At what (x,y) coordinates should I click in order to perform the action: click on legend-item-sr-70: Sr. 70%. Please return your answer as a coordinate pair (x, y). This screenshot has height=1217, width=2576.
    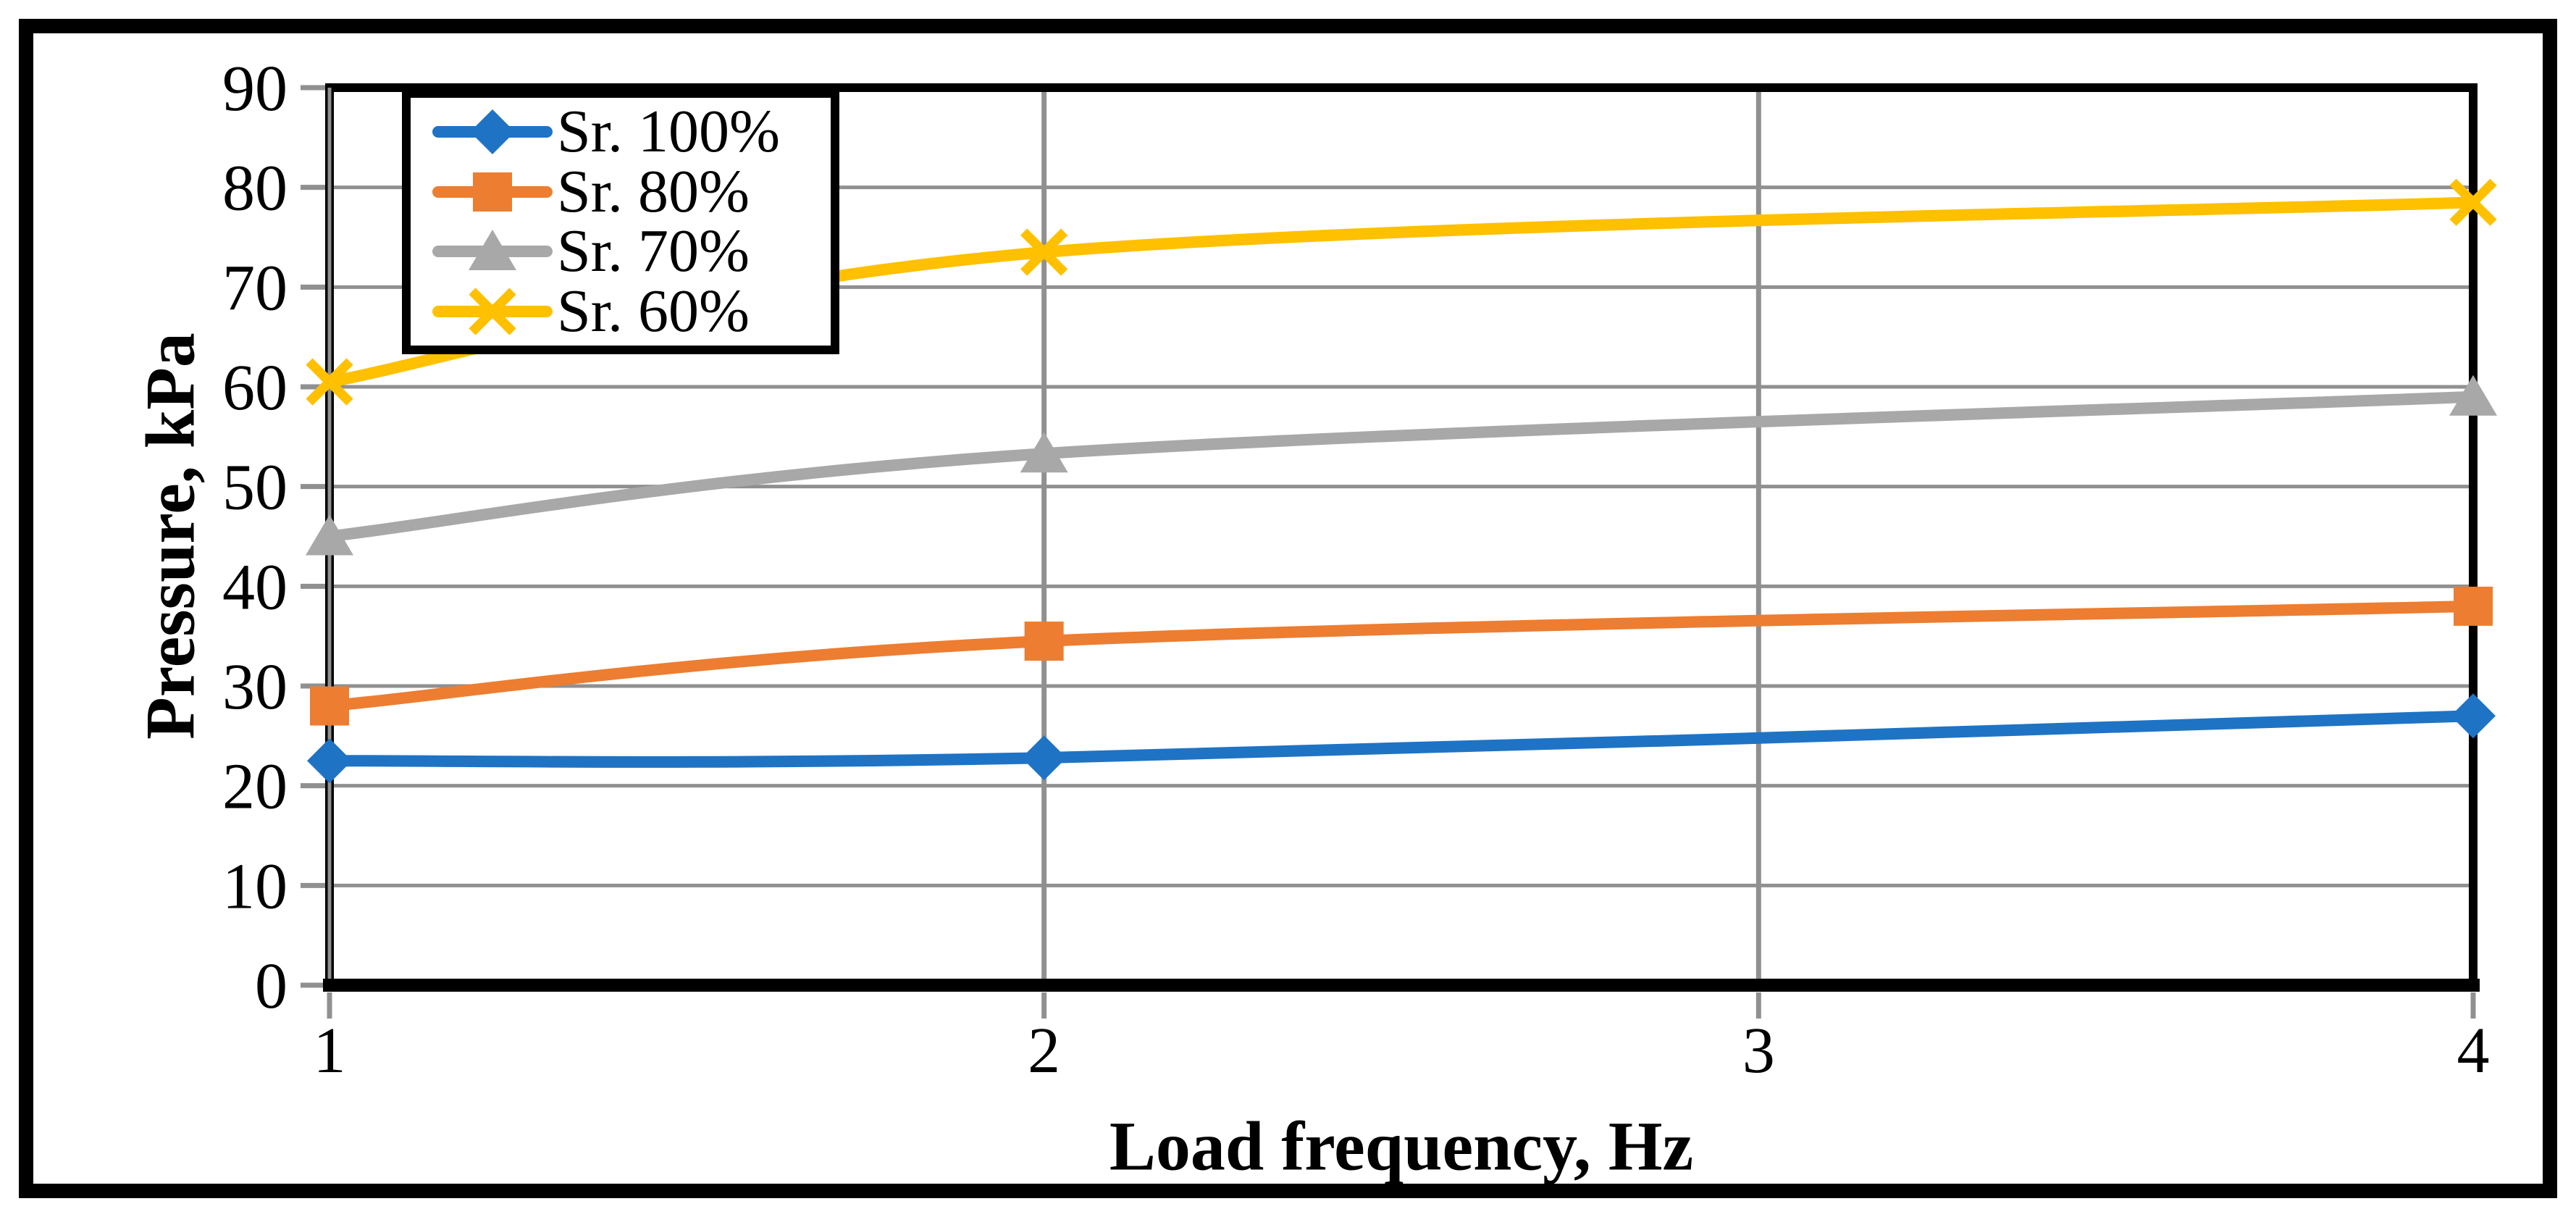
    Looking at the image, I should click on (631, 251).